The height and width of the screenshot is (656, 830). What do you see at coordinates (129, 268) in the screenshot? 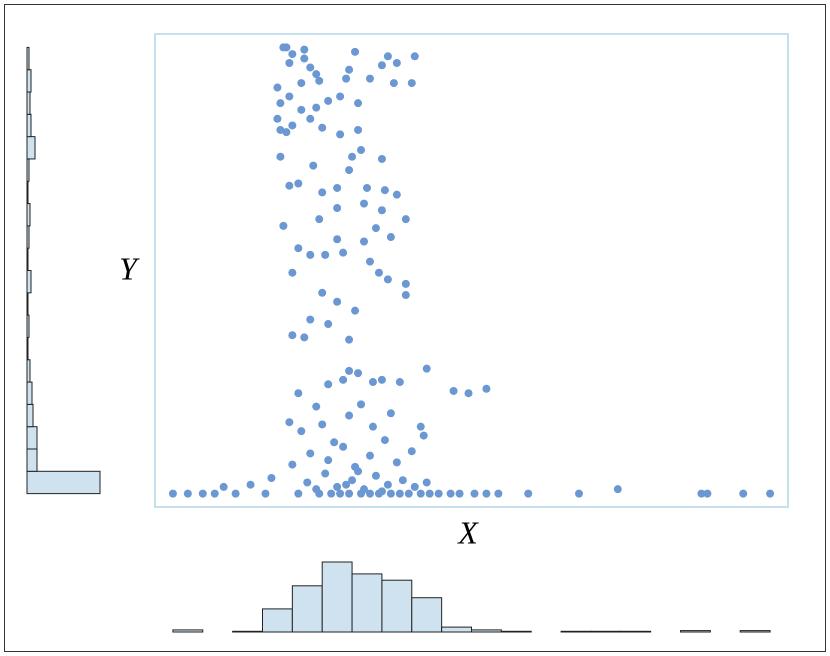
I see `y-axis-label: Y` at bounding box center [129, 268].